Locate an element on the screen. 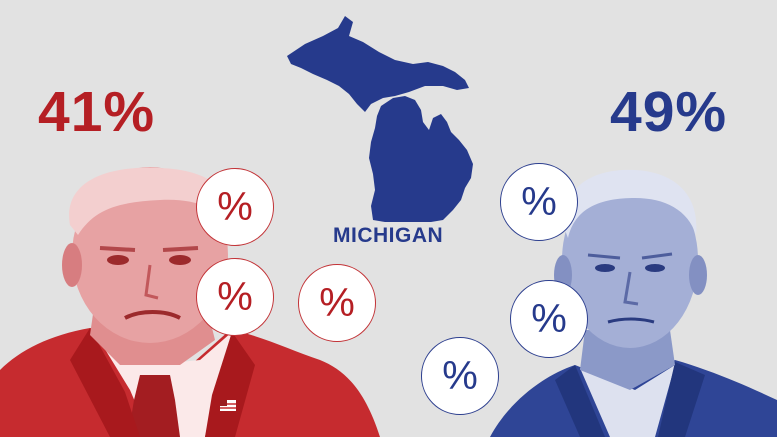 The image size is (777, 437). state-label: MICHIGAN is located at coordinates (388, 235).